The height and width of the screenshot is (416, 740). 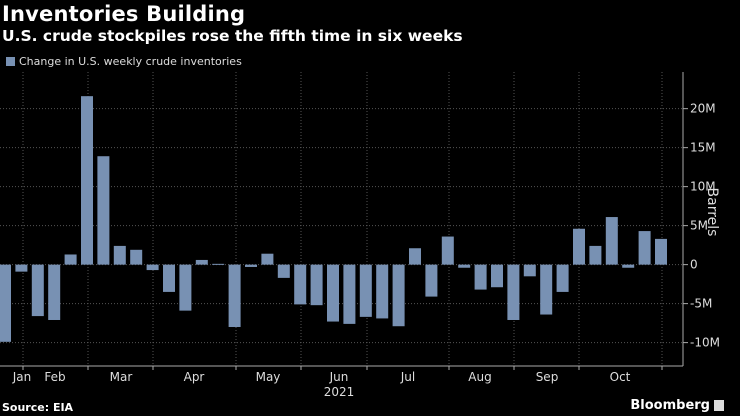 I want to click on y-tick-label: -10M, so click(x=705, y=343).